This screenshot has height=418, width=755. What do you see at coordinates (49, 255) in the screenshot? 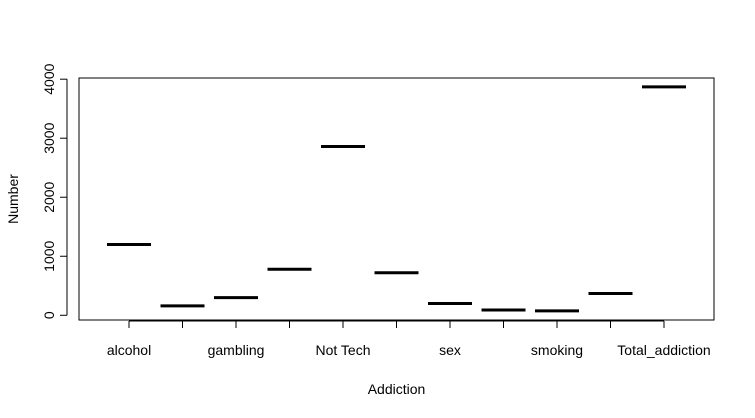
I see `y-tick-label: 1000` at bounding box center [49, 255].